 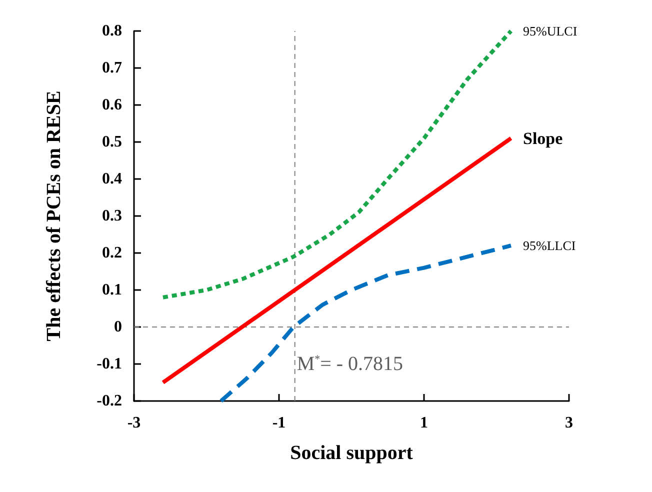 I want to click on y-tick-label: 0.3, so click(x=112, y=216).